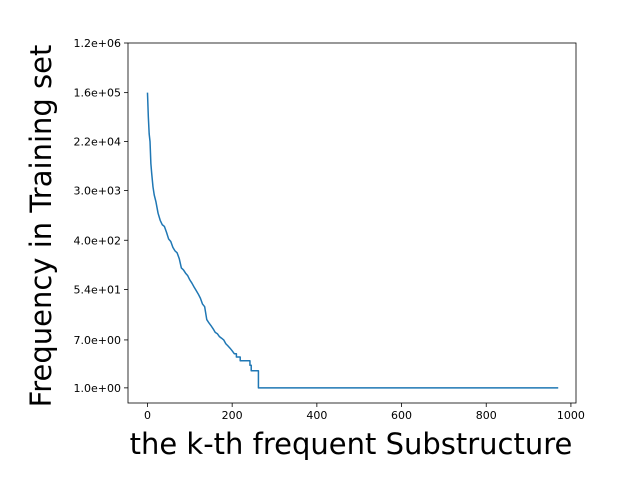  I want to click on x-tick-label: 400, so click(316, 415).